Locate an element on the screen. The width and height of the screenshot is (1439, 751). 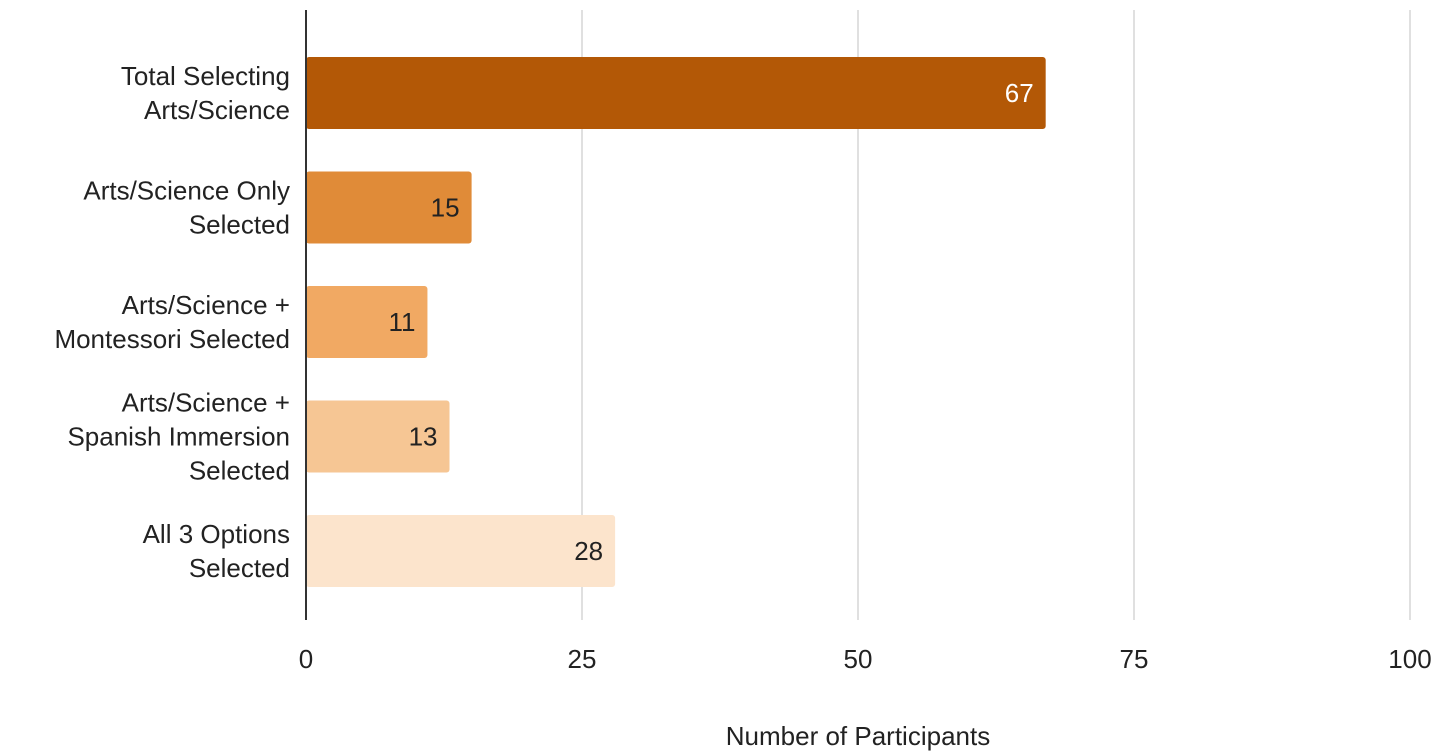
bar-data-label: 28 is located at coordinates (588, 551).